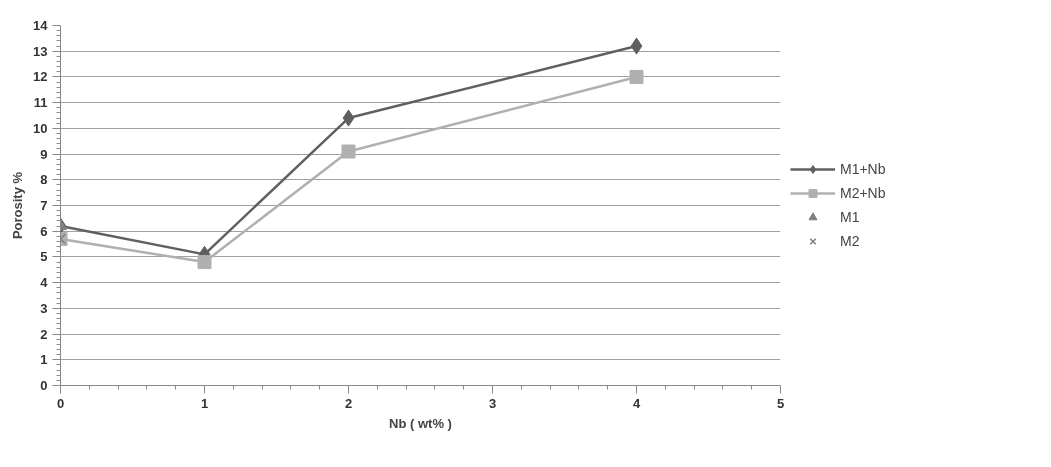 The width and height of the screenshot is (1051, 467). What do you see at coordinates (44, 308) in the screenshot?
I see `y-tick-label: 3` at bounding box center [44, 308].